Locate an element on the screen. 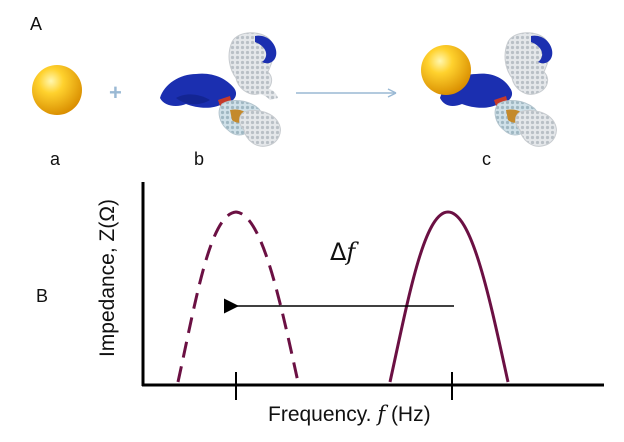  delta-variable: f is located at coordinates (351, 252).